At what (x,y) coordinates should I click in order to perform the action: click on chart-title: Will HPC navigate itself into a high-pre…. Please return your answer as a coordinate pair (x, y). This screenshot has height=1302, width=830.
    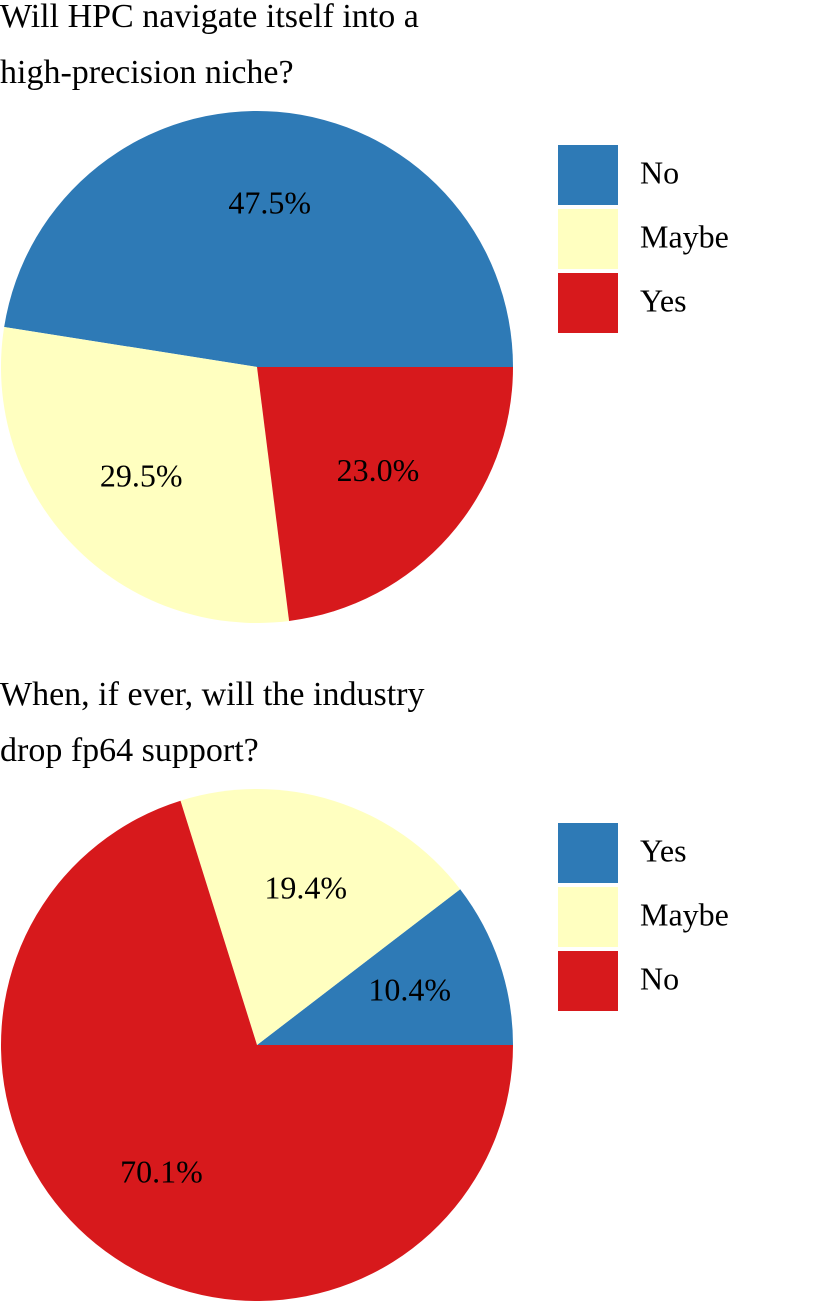
    Looking at the image, I should click on (209, 45).